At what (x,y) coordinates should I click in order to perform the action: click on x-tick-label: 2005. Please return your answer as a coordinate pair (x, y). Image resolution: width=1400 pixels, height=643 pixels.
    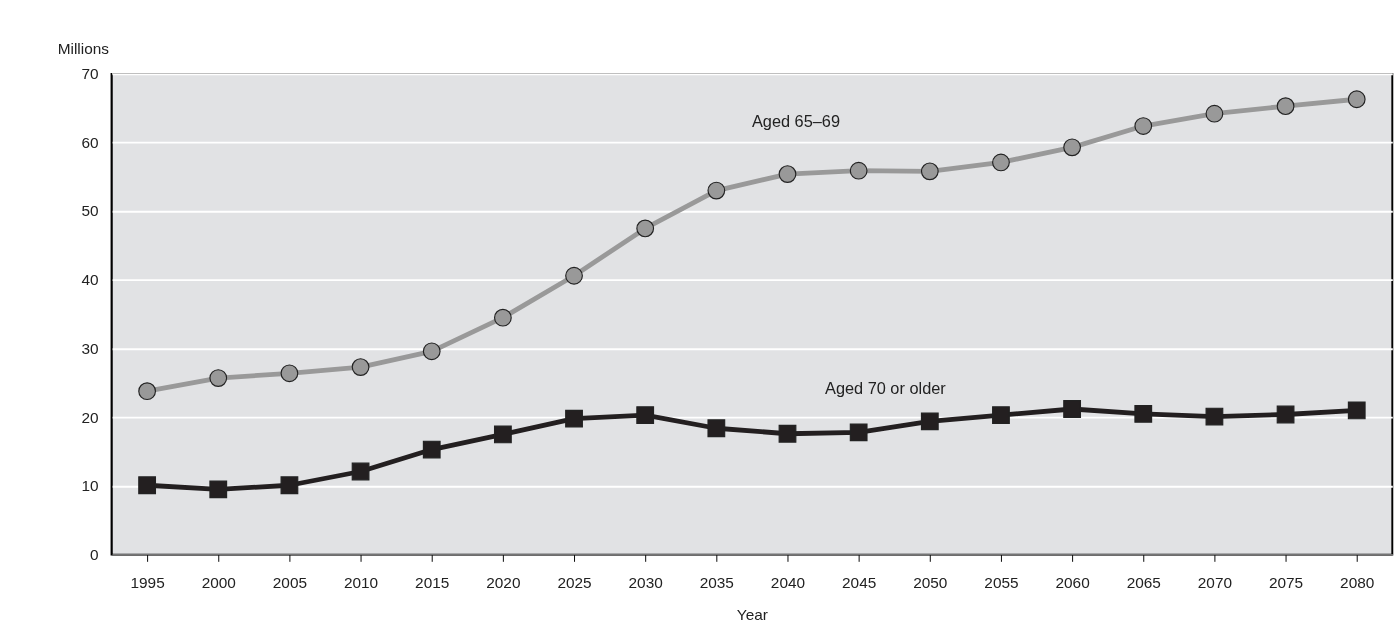
    Looking at the image, I should click on (290, 582).